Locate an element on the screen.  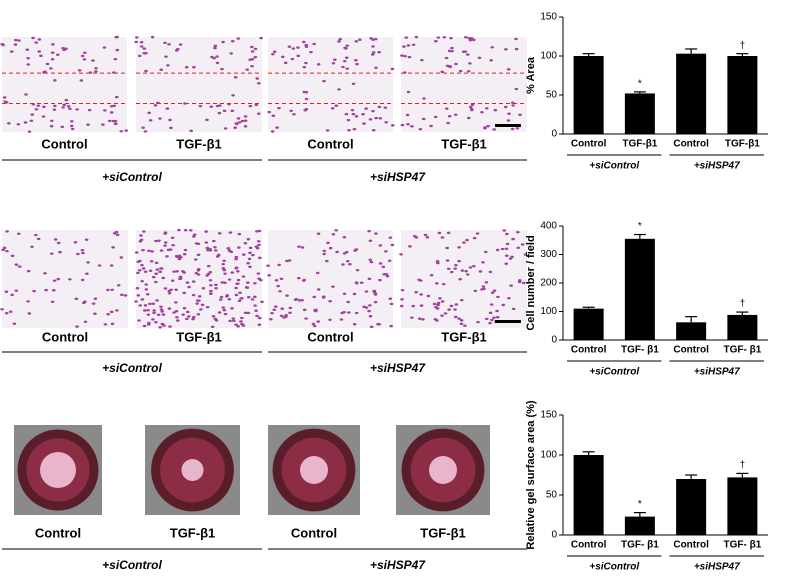
annotation: † is located at coordinates (743, 45).